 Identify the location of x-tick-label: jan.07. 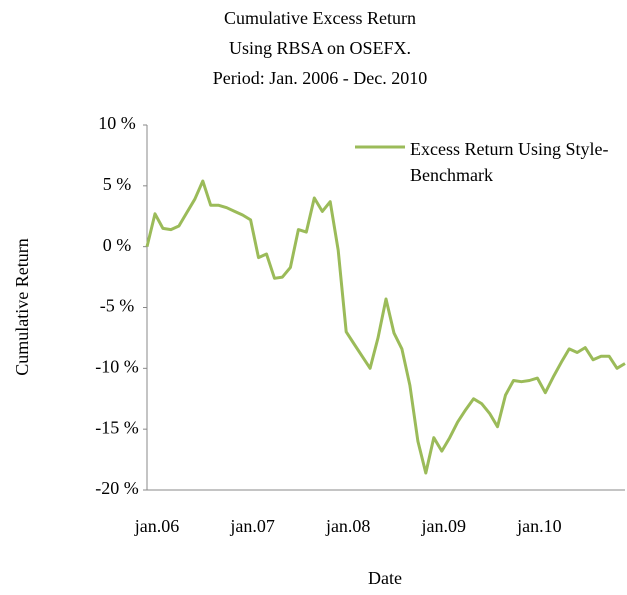
(252, 526).